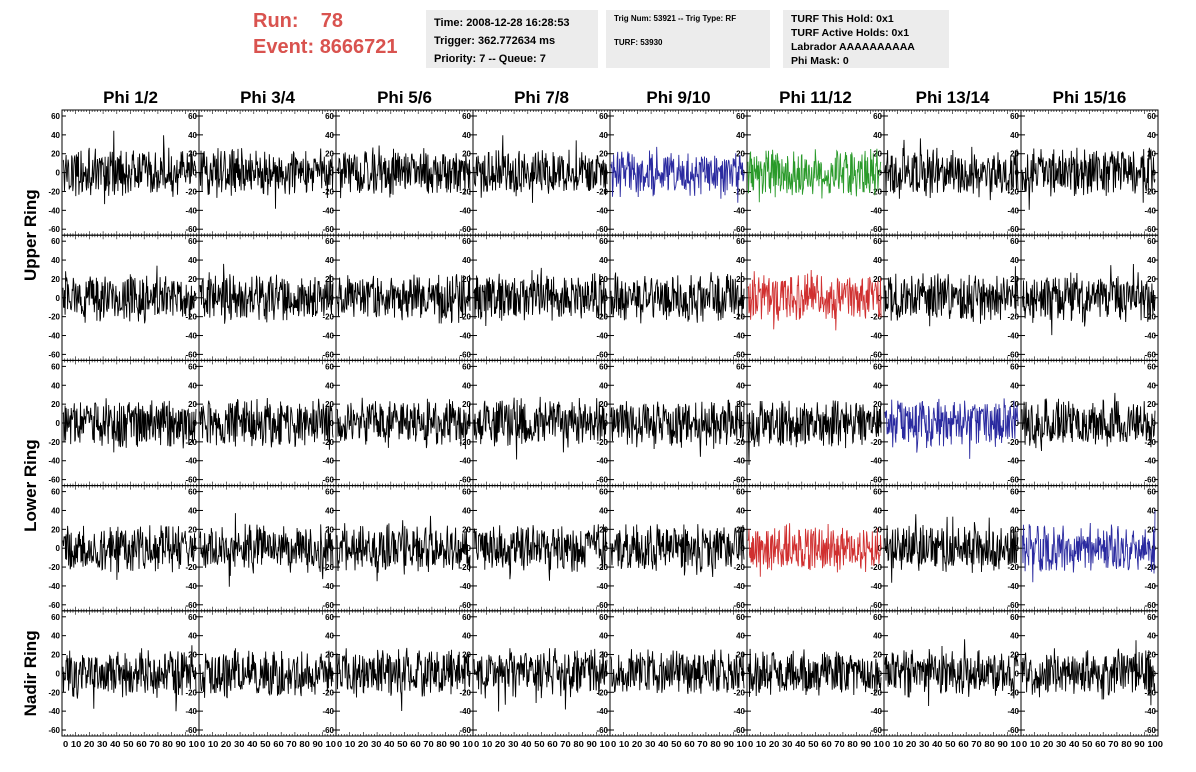 Image resolution: width=1196 pixels, height=772 pixels. What do you see at coordinates (276, 21) in the screenshot?
I see `run-label: Run:` at bounding box center [276, 21].